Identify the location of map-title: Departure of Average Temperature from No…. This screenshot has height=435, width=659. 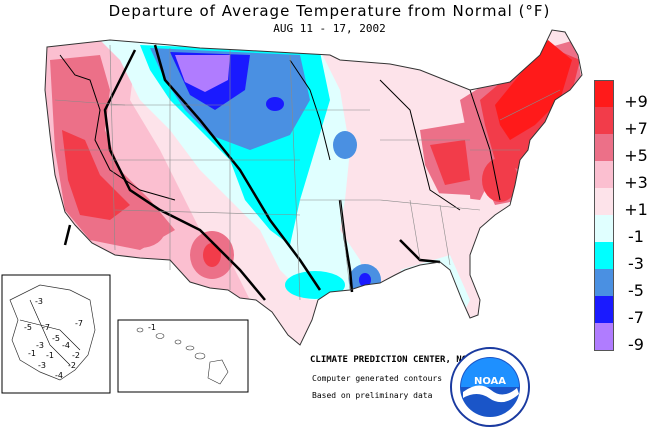
(329, 11).